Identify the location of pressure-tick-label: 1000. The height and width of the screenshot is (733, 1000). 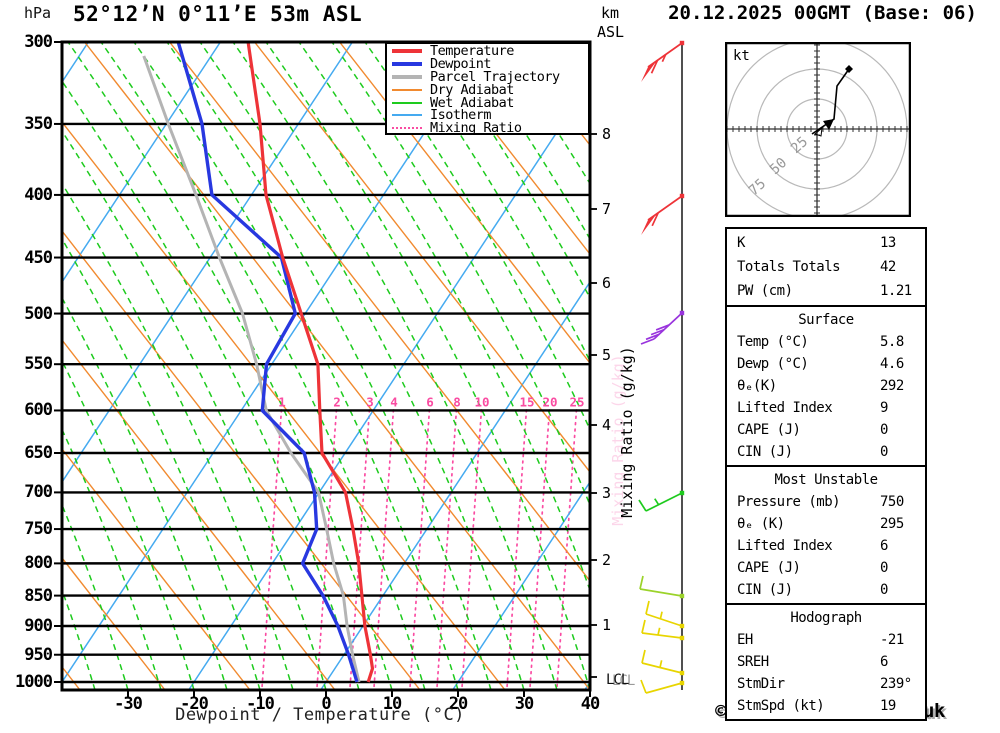
(34, 682).